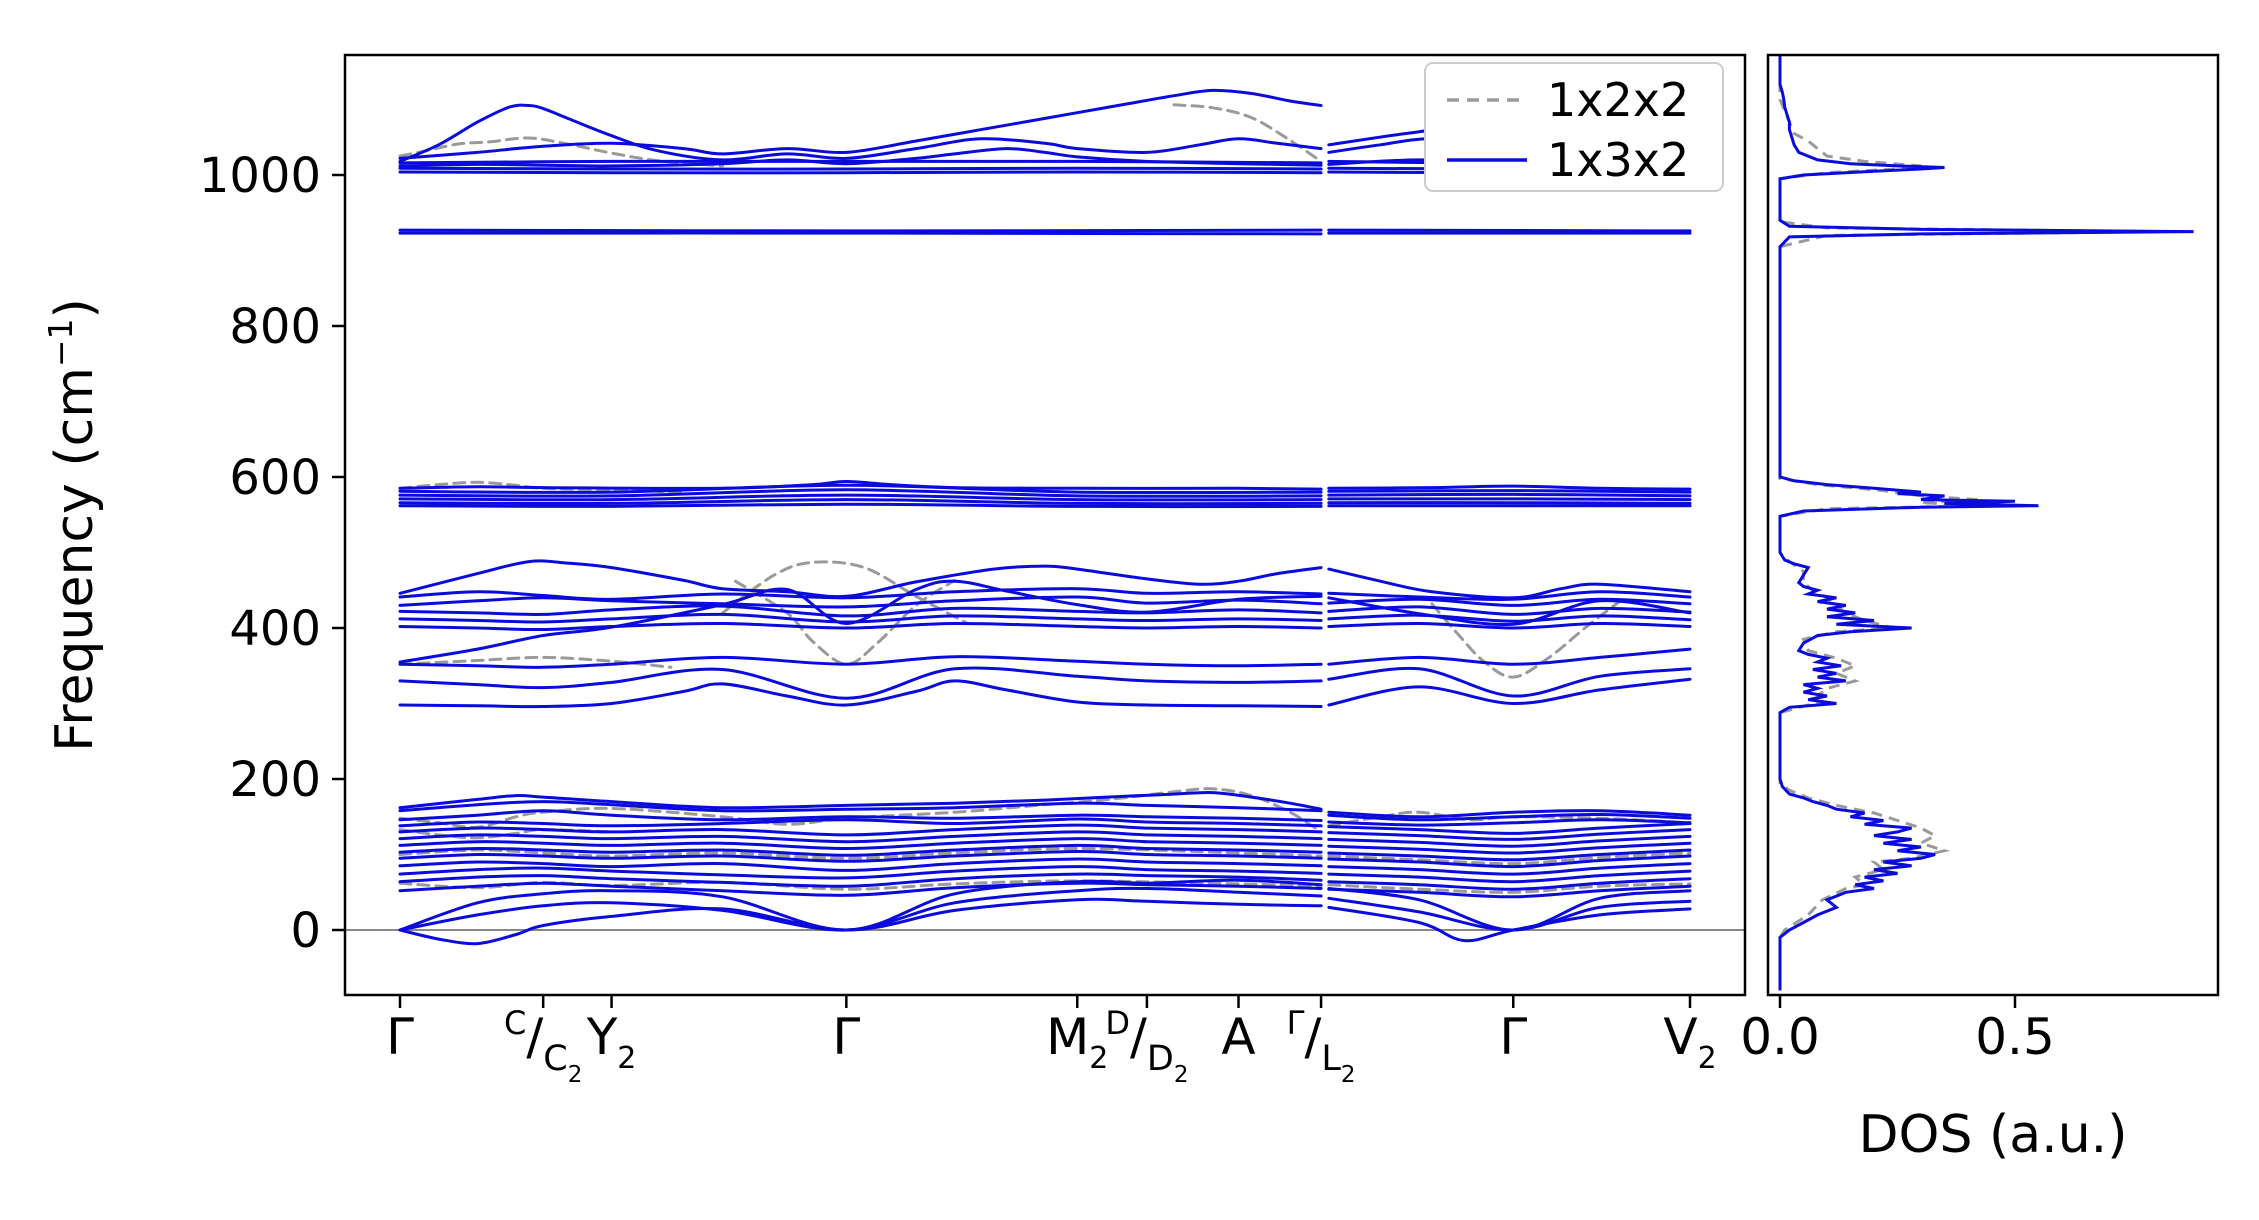  What do you see at coordinates (1993, 1135) in the screenshot?
I see `dos-axis-label: DOS (a.u.)` at bounding box center [1993, 1135].